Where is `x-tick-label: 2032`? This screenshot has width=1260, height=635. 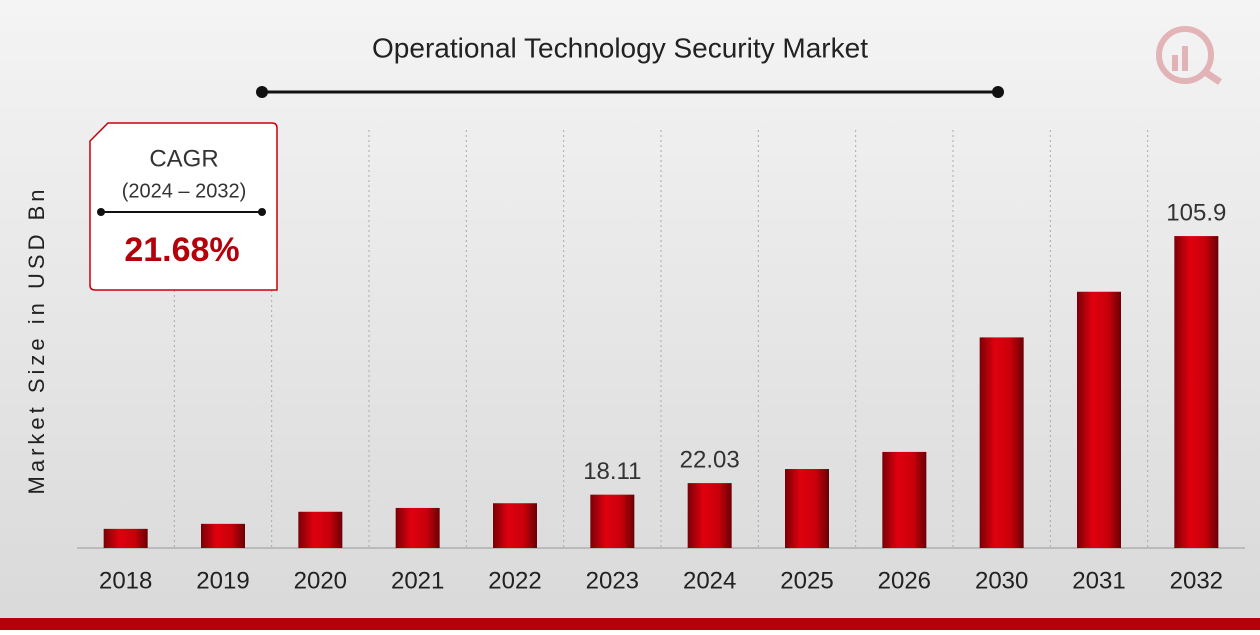 x-tick-label: 2032 is located at coordinates (1196, 580).